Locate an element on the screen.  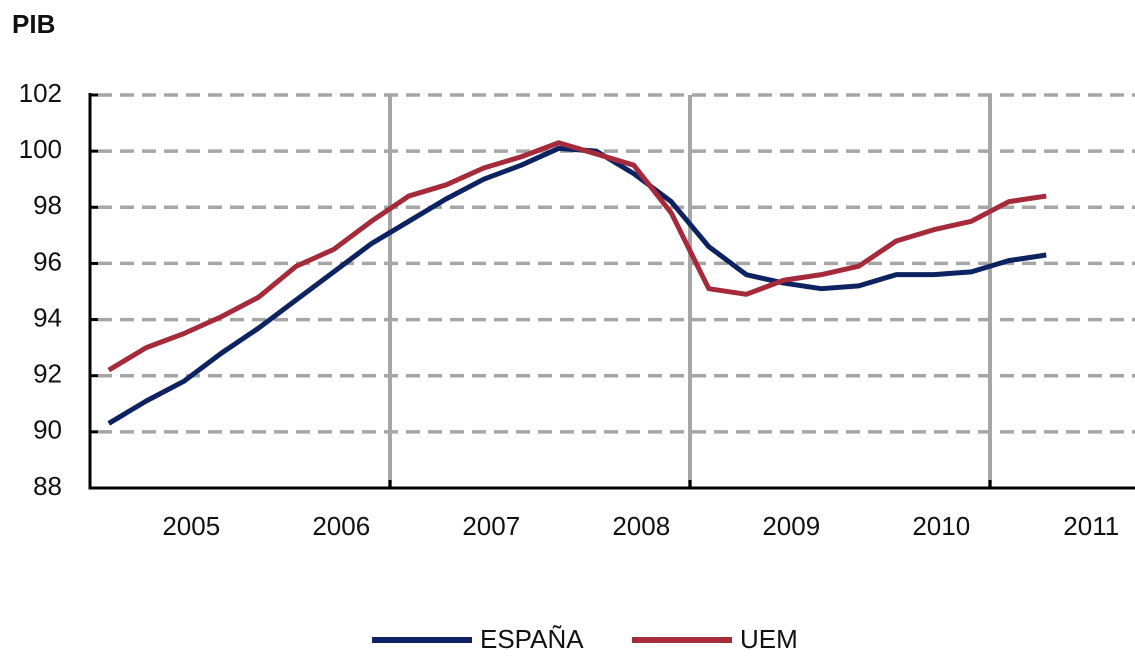
chart-title: PIB is located at coordinates (33, 24).